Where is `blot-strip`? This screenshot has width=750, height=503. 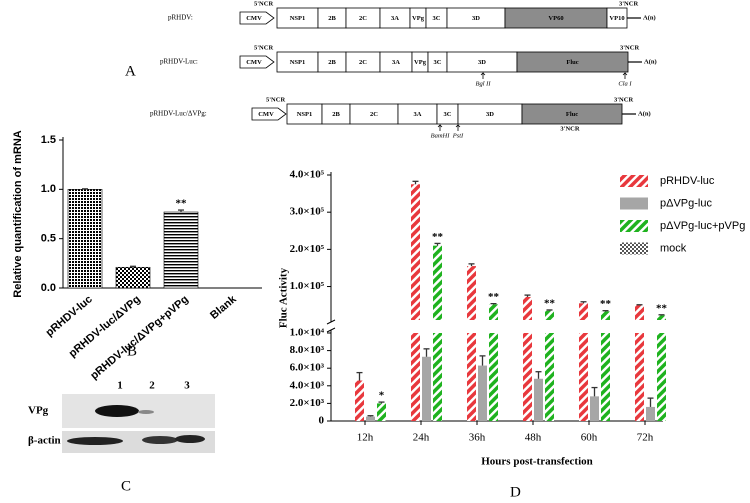 blot-strip is located at coordinates (138, 442).